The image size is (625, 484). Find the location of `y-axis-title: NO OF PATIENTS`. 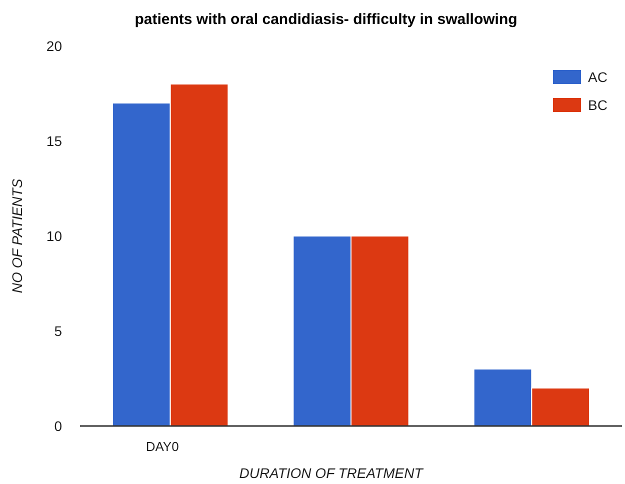

y-axis-title: NO OF PATIENTS is located at coordinates (17, 236).